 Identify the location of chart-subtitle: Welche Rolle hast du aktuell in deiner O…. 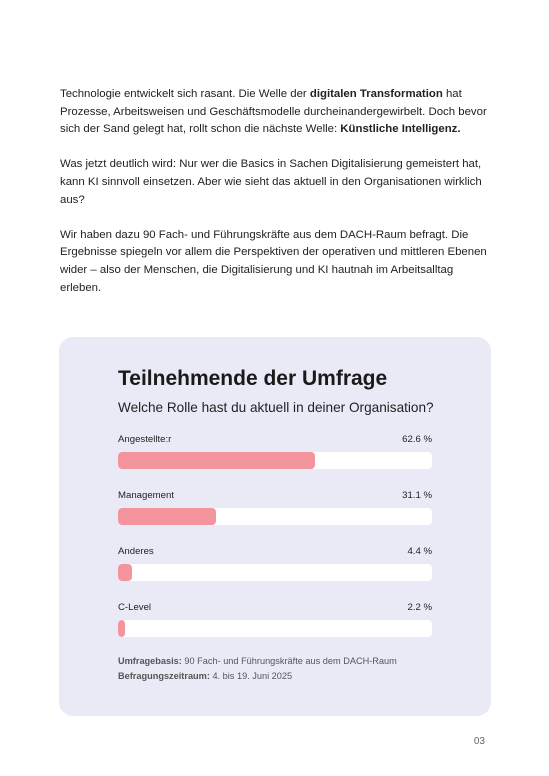
(276, 407).